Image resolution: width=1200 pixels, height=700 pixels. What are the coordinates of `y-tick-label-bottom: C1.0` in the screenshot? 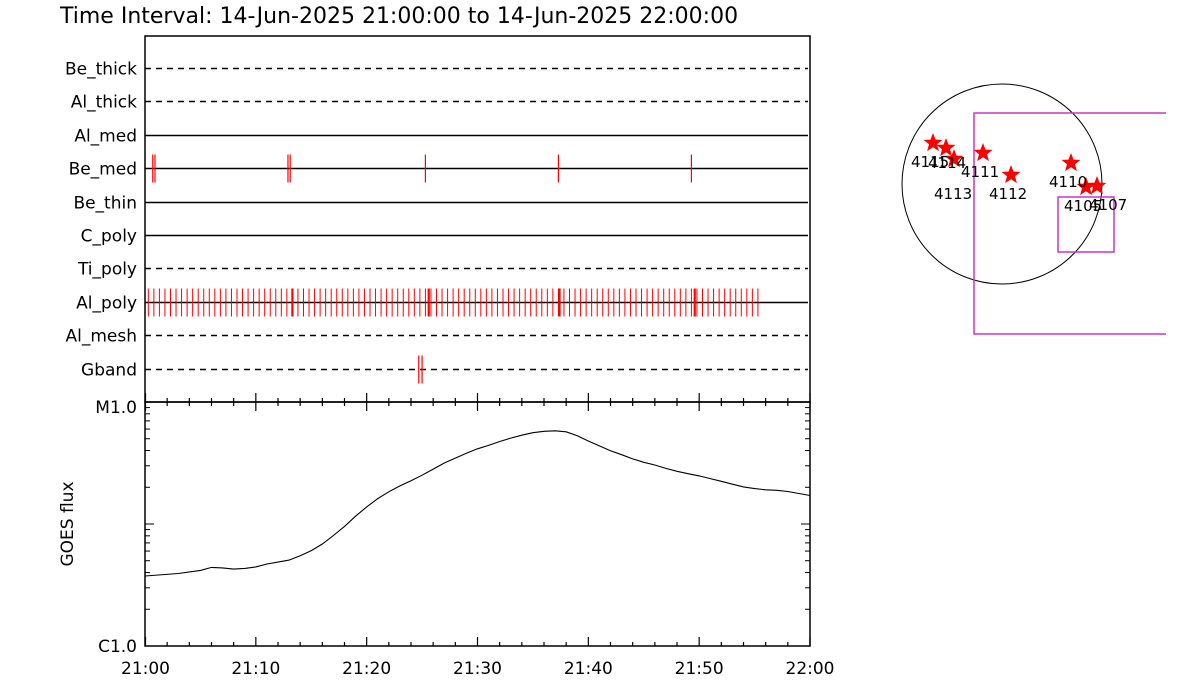 It's located at (117, 647).